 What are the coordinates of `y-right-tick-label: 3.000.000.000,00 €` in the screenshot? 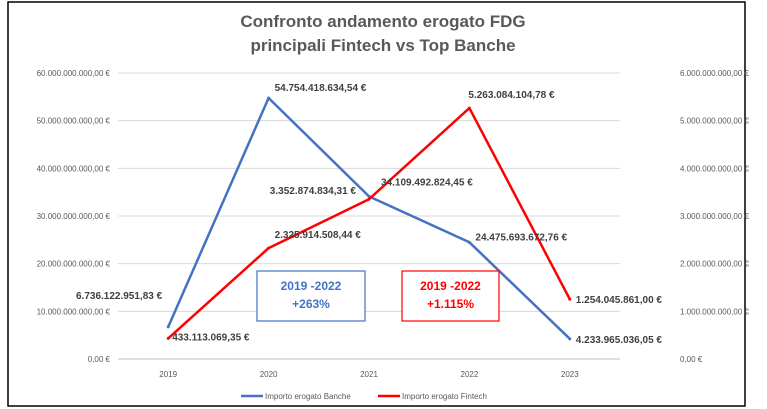 It's located at (715, 216).